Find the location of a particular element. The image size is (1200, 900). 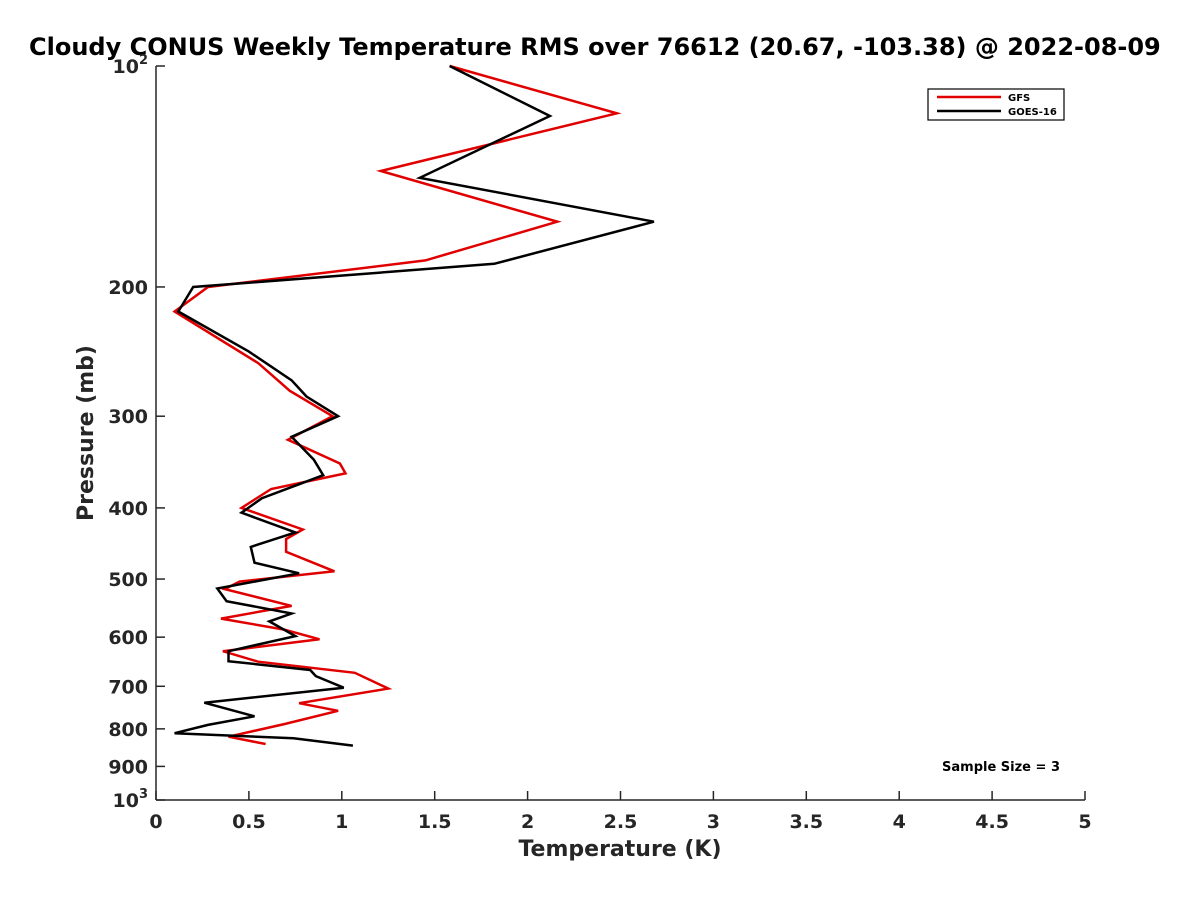

y-axis-label: Pressure (mb) is located at coordinates (86, 433).